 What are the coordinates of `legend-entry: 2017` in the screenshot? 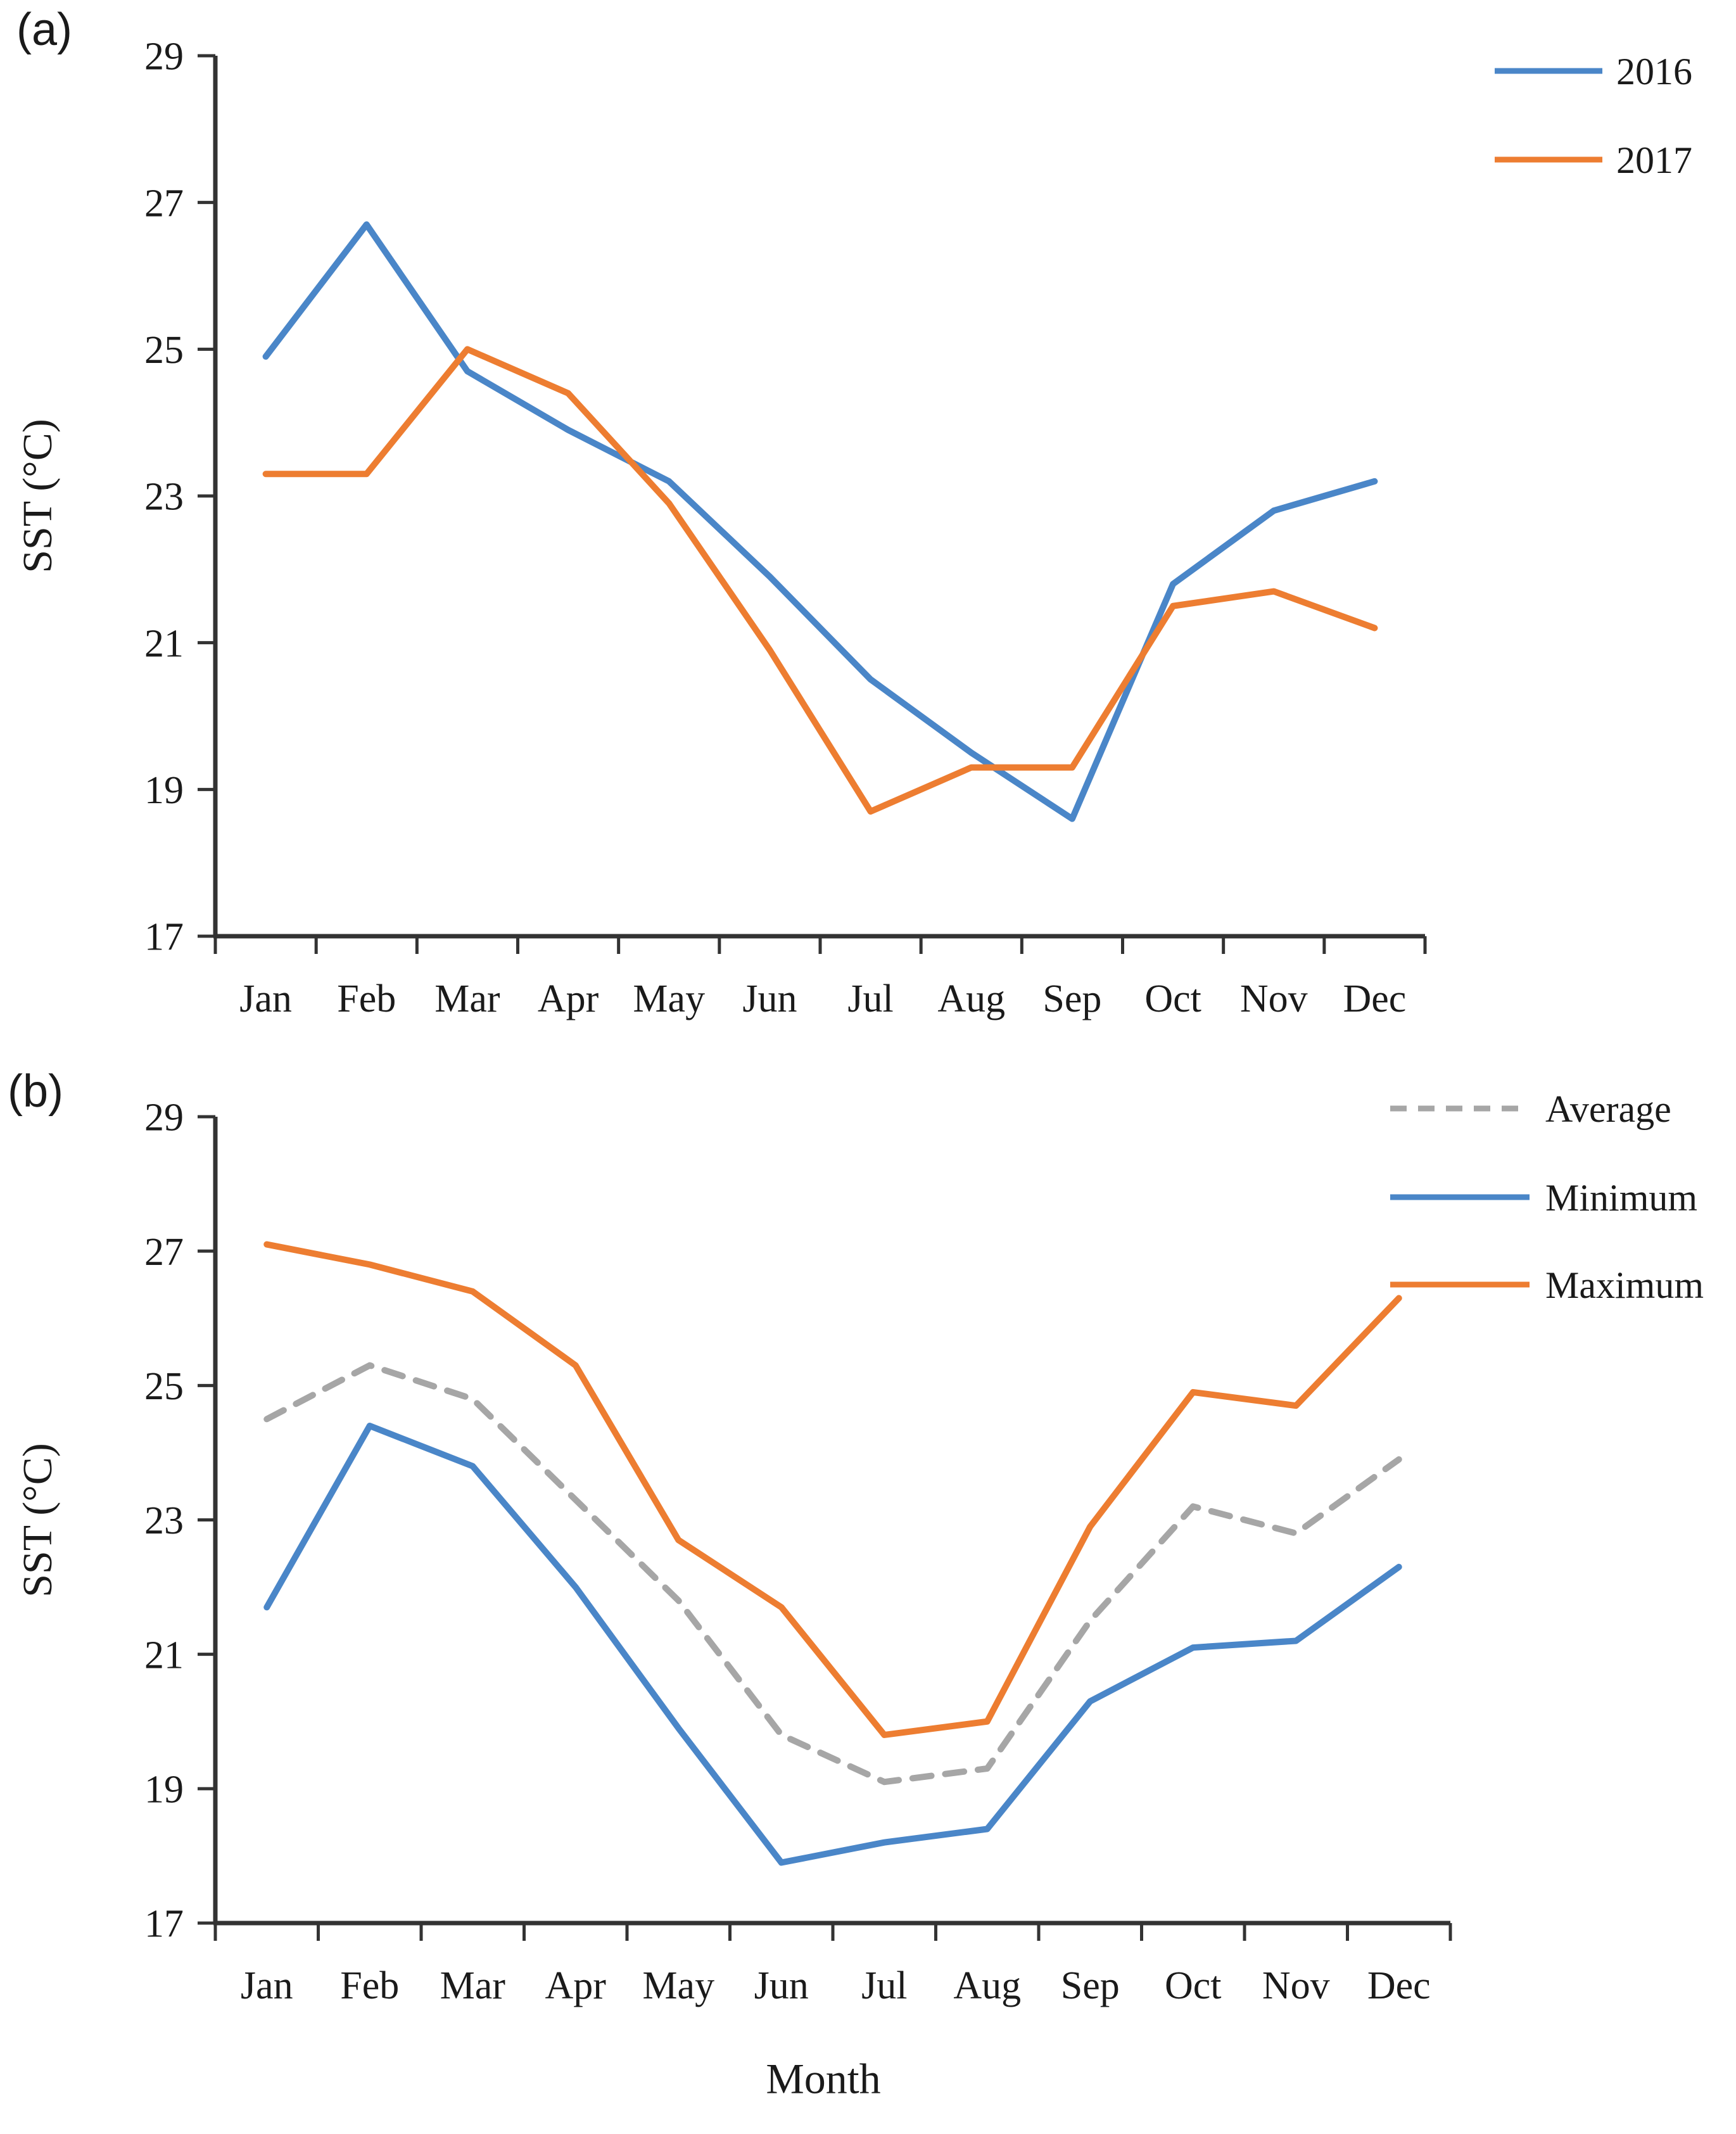 It's located at (1594, 160).